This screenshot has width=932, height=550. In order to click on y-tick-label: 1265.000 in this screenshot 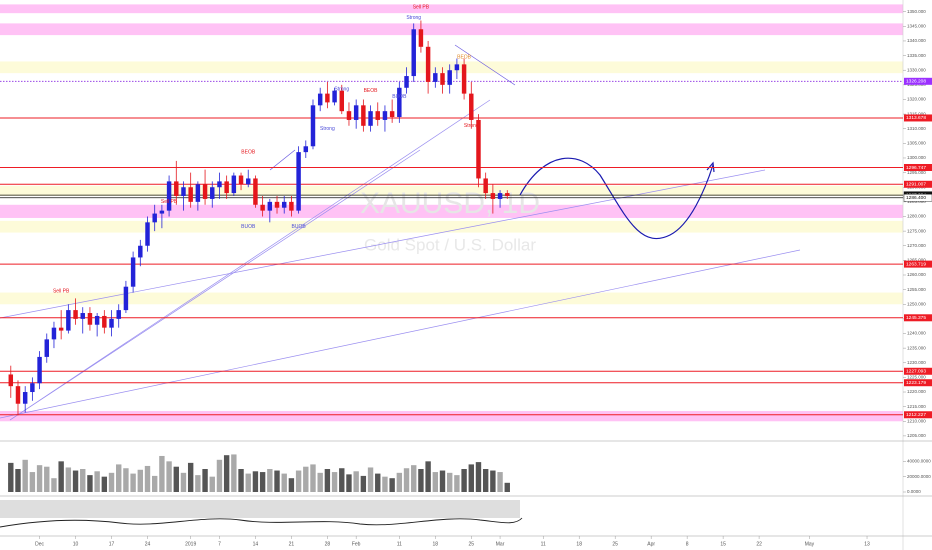, I will do `click(916, 260)`.